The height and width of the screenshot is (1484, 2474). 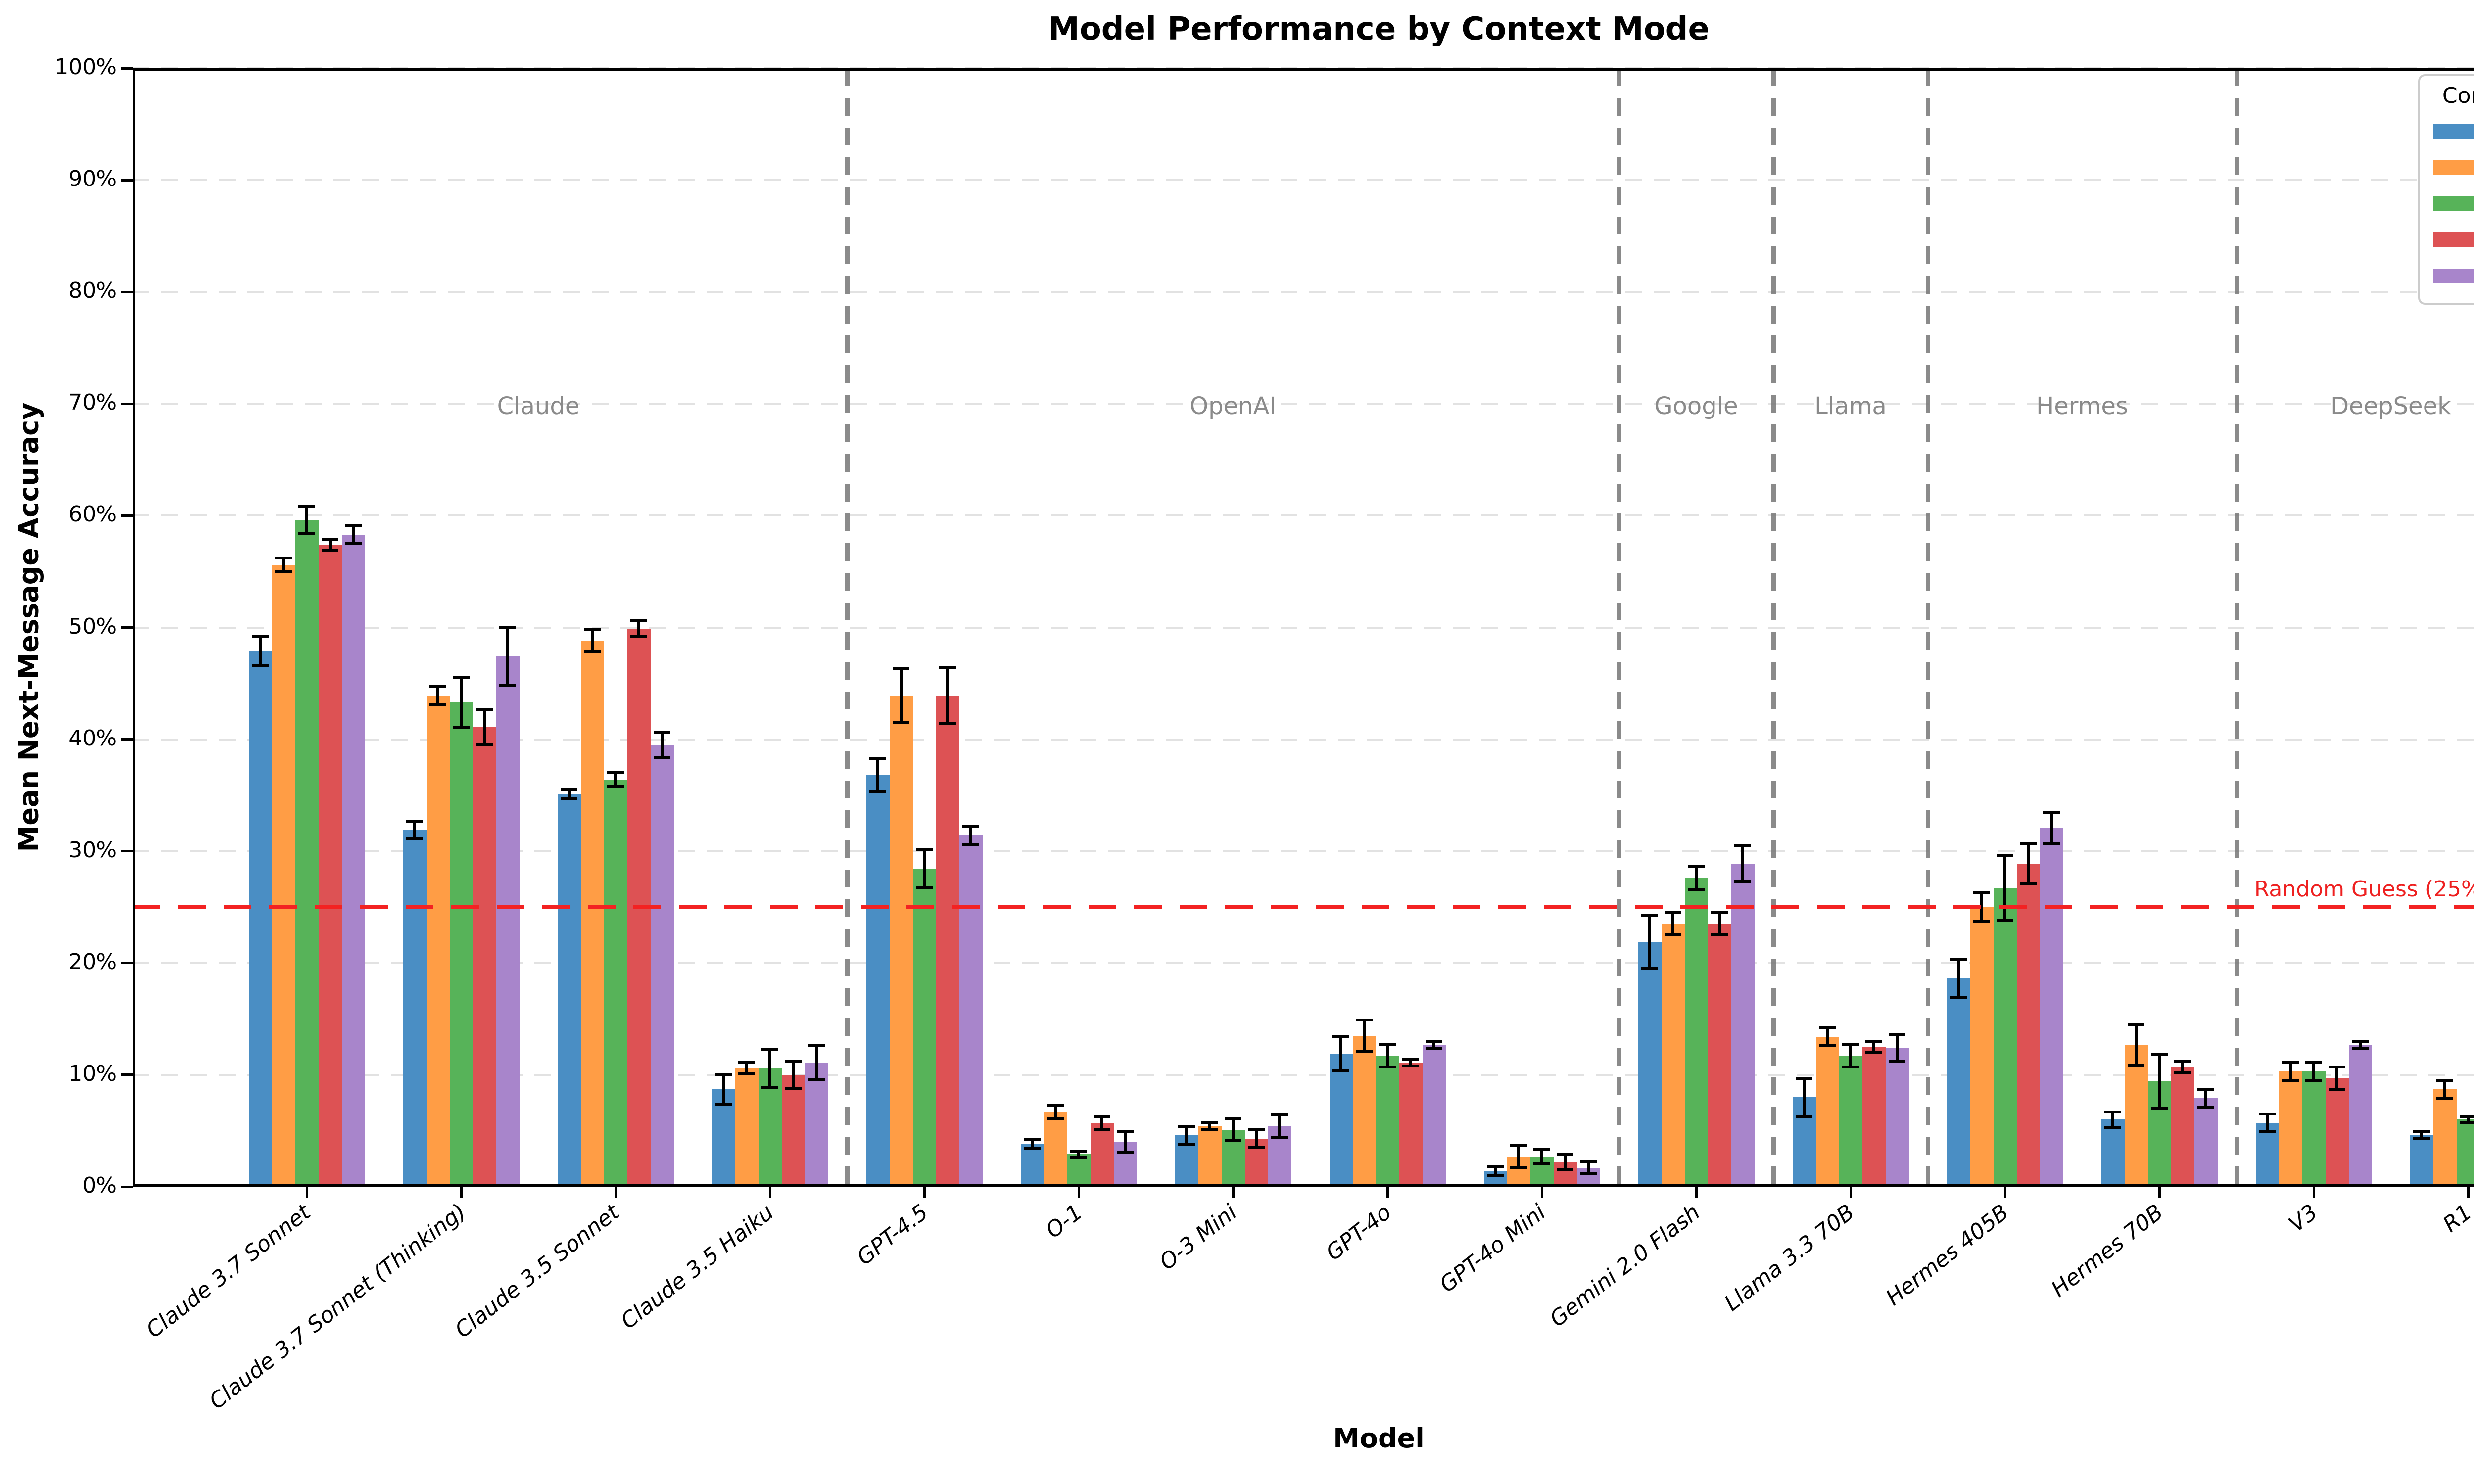 What do you see at coordinates (134, 627) in the screenshot?
I see `left-spine` at bounding box center [134, 627].